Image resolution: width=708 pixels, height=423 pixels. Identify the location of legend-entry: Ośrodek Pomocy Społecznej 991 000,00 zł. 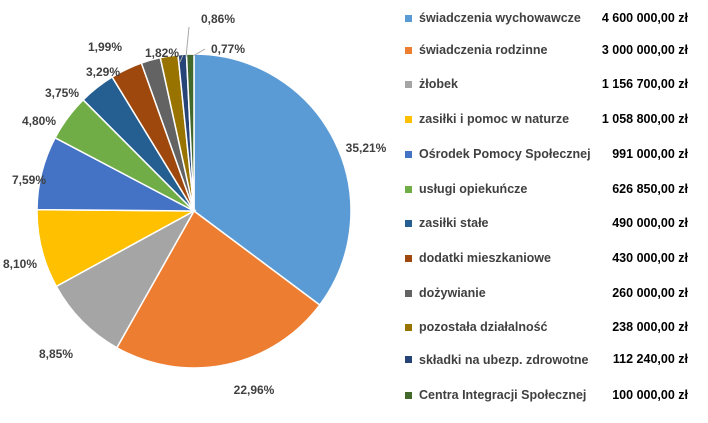
(550, 154).